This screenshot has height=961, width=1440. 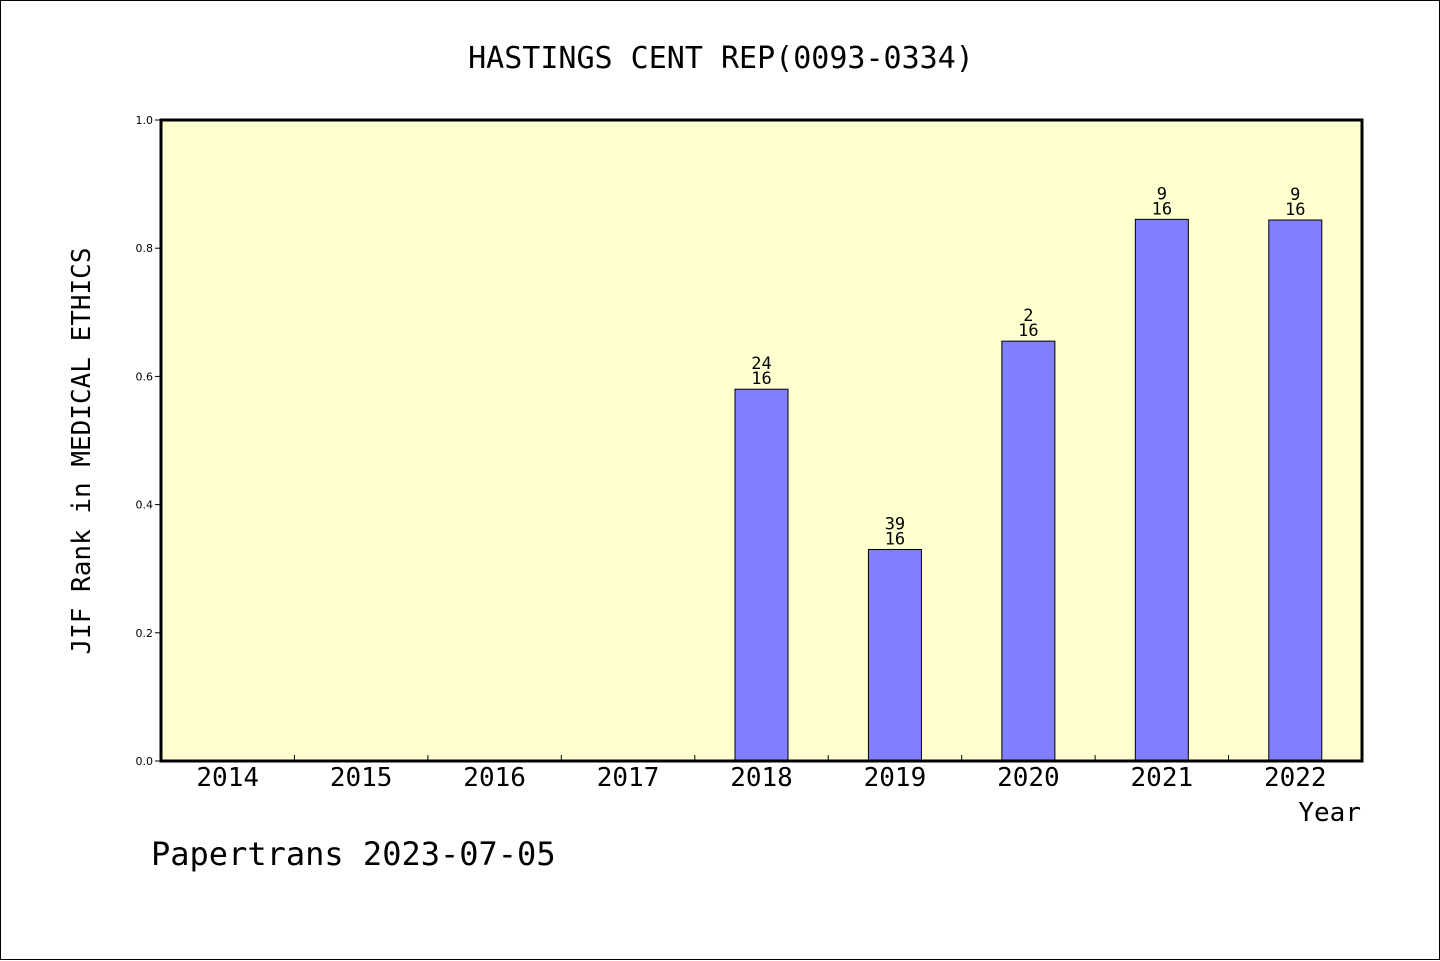 I want to click on x-tick-label: 2018, so click(x=761, y=778).